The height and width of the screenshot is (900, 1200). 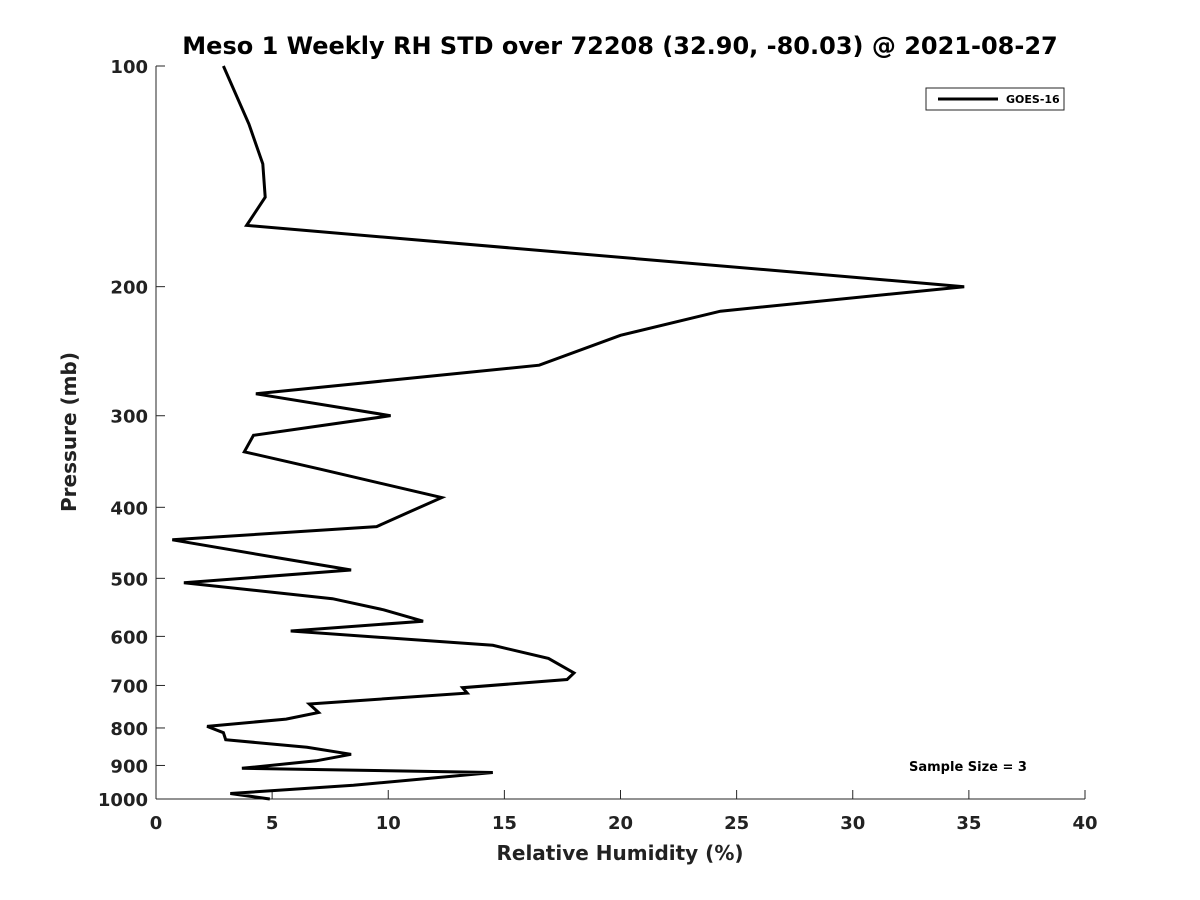 What do you see at coordinates (129, 417) in the screenshot?
I see `y-tick-label: 300` at bounding box center [129, 417].